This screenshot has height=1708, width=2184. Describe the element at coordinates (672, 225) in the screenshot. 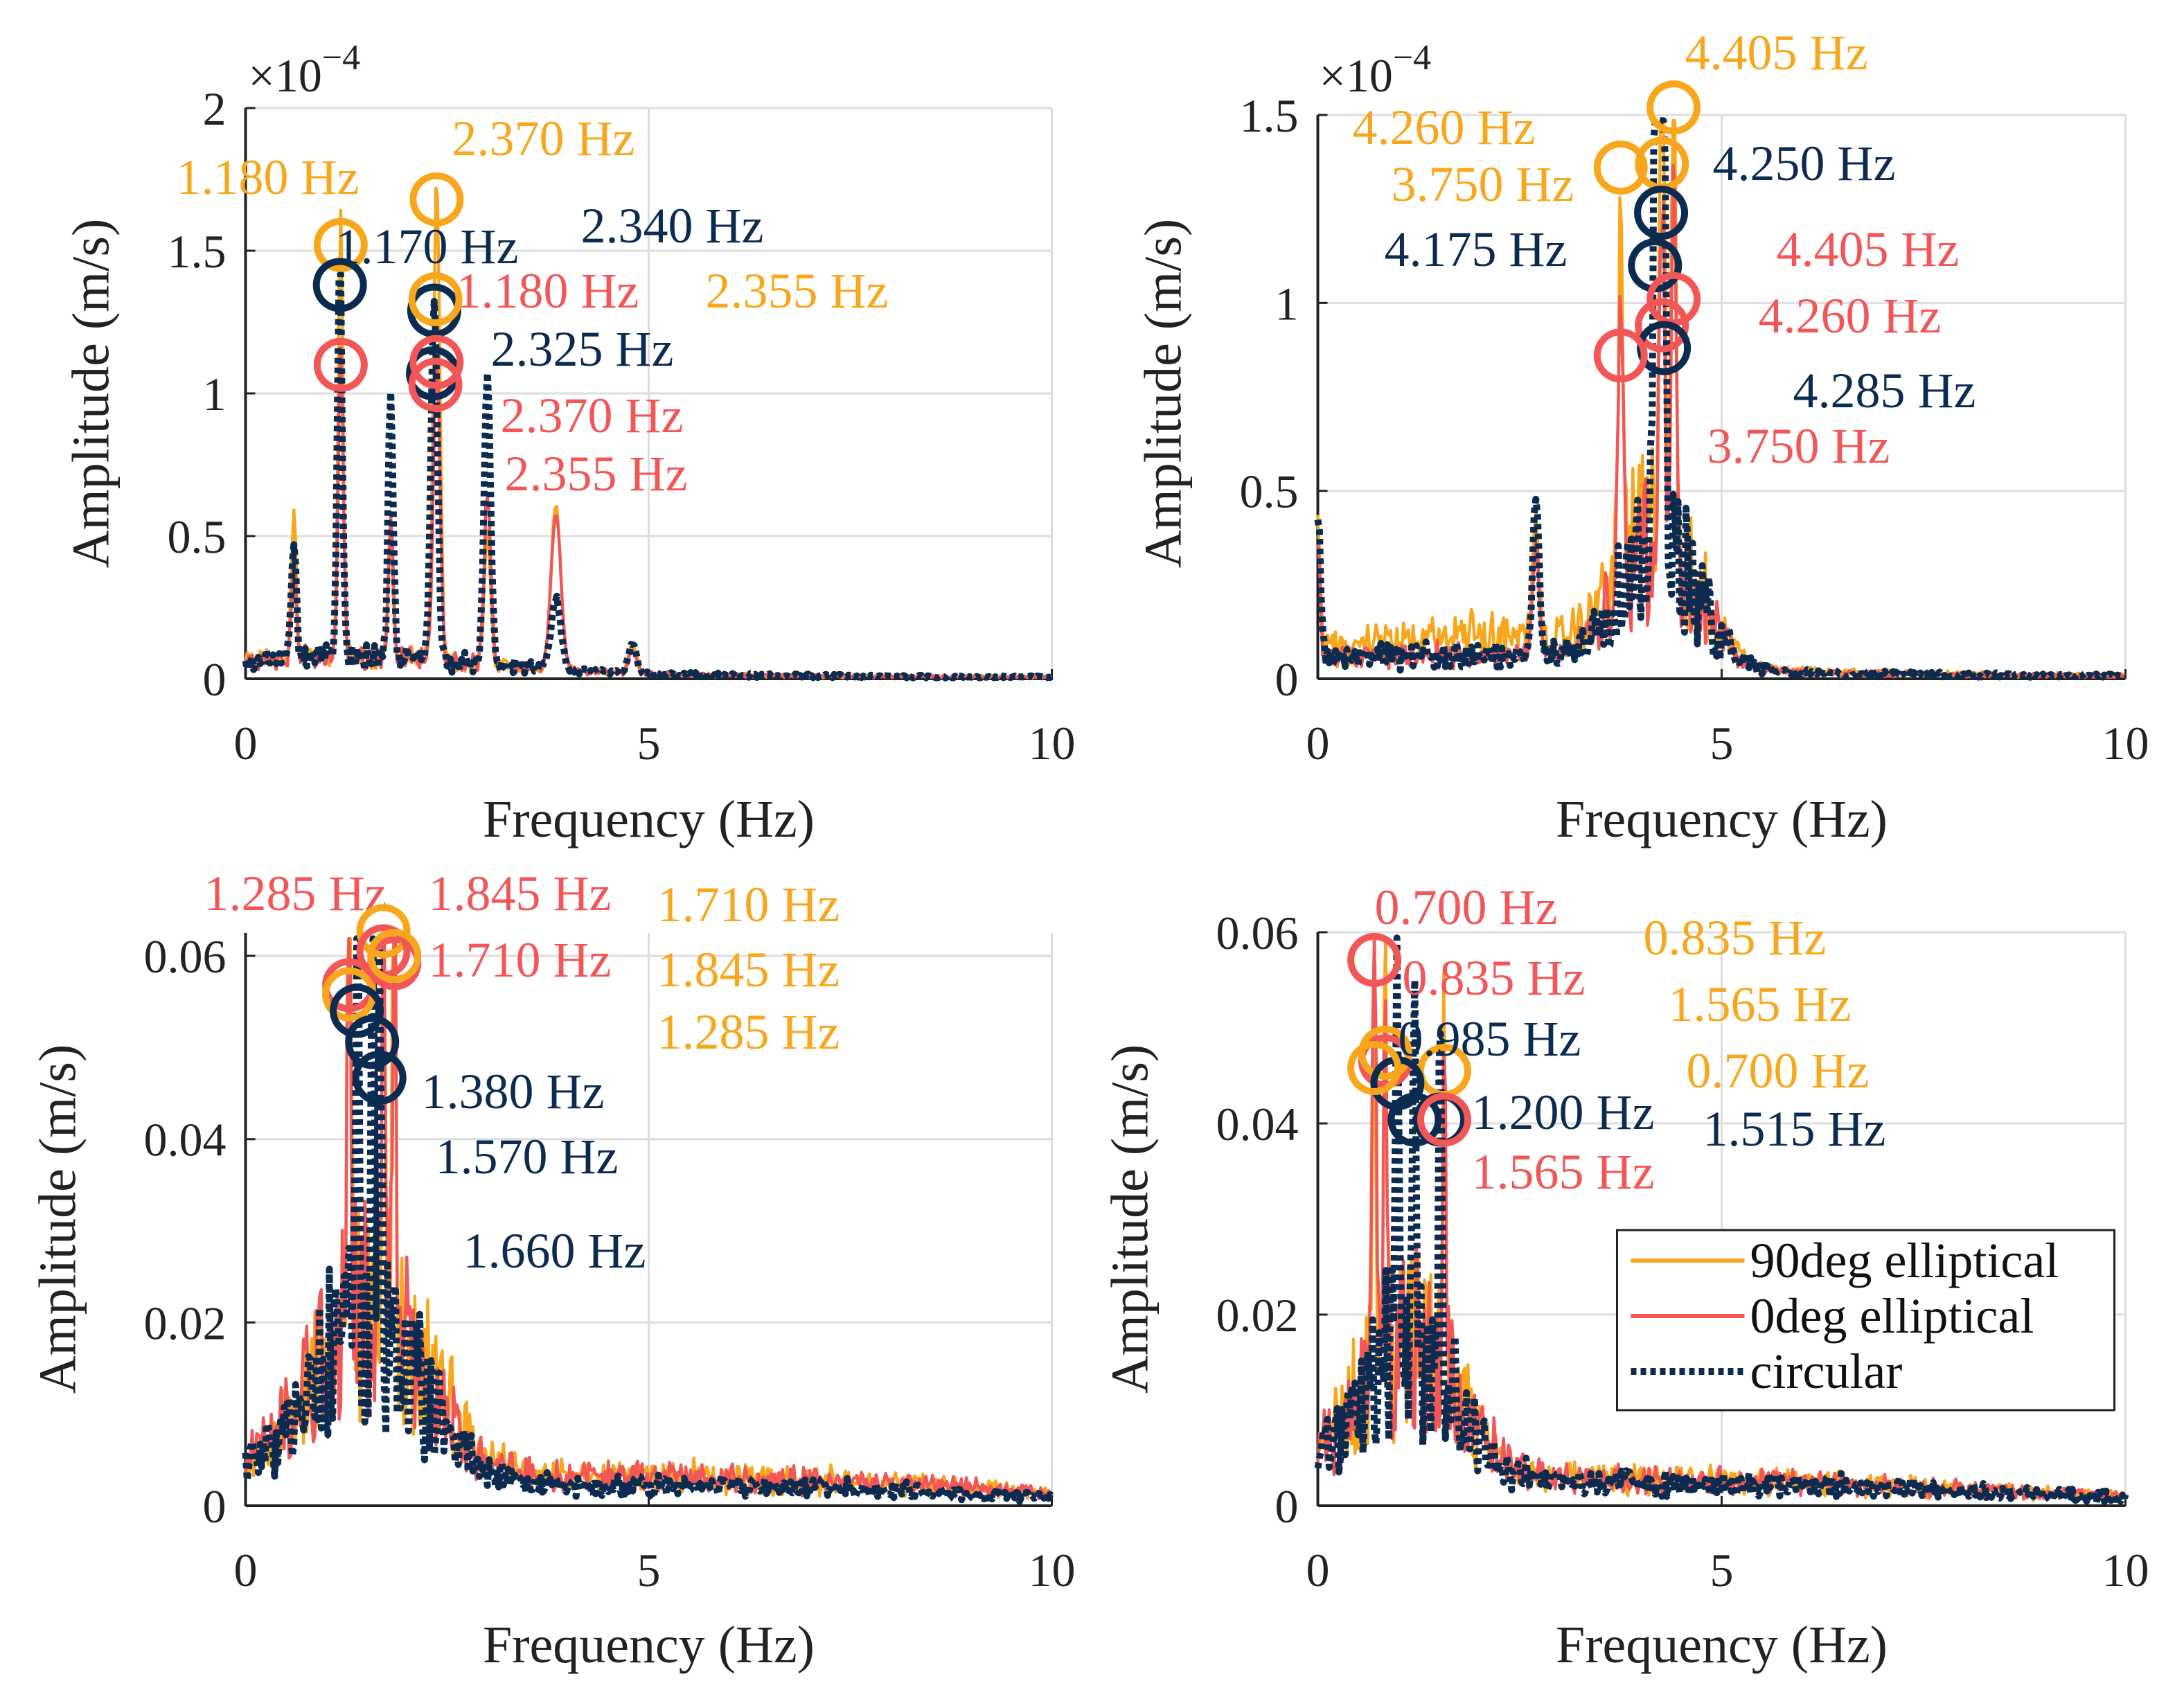

I see `peak-label: 2.340 Hz` at that location.